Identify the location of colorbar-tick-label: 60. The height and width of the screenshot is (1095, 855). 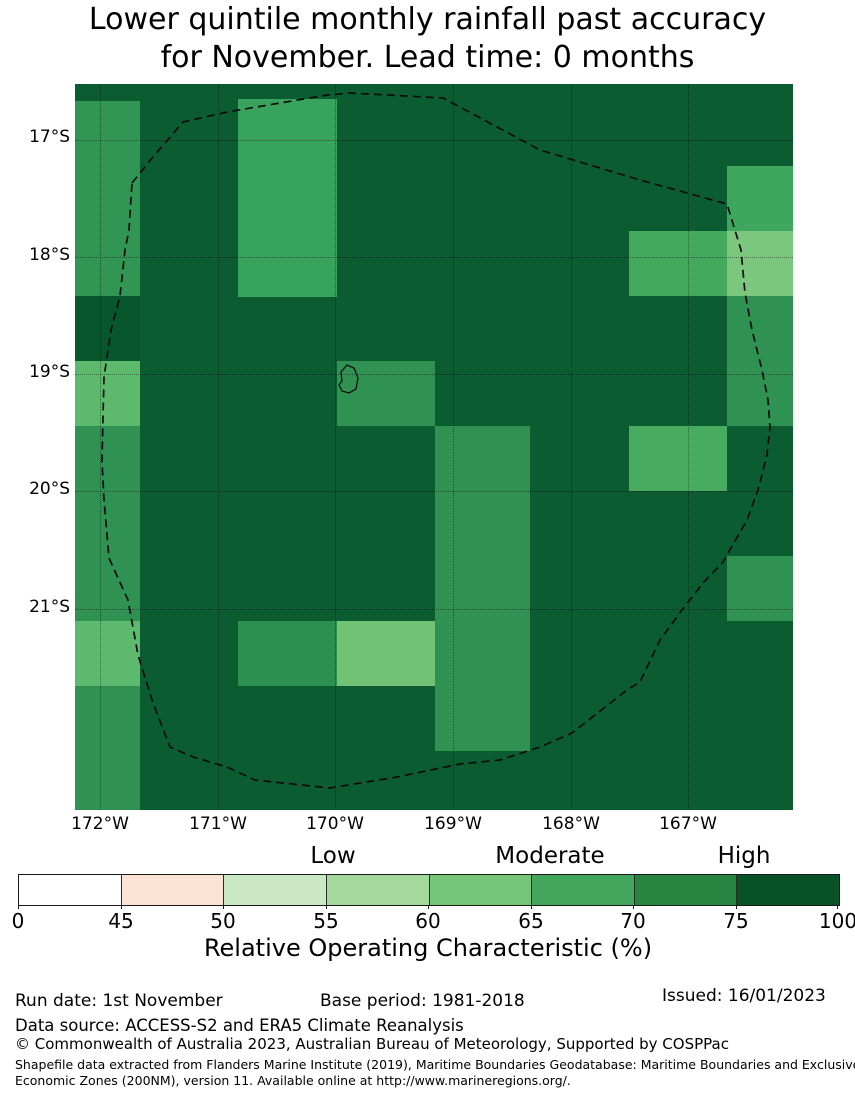
(428, 921).